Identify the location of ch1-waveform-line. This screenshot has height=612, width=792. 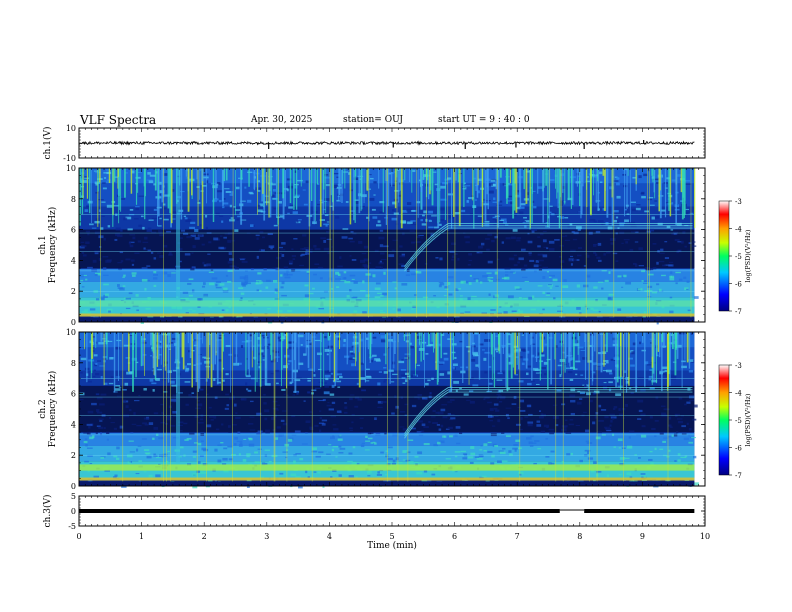
(386, 143).